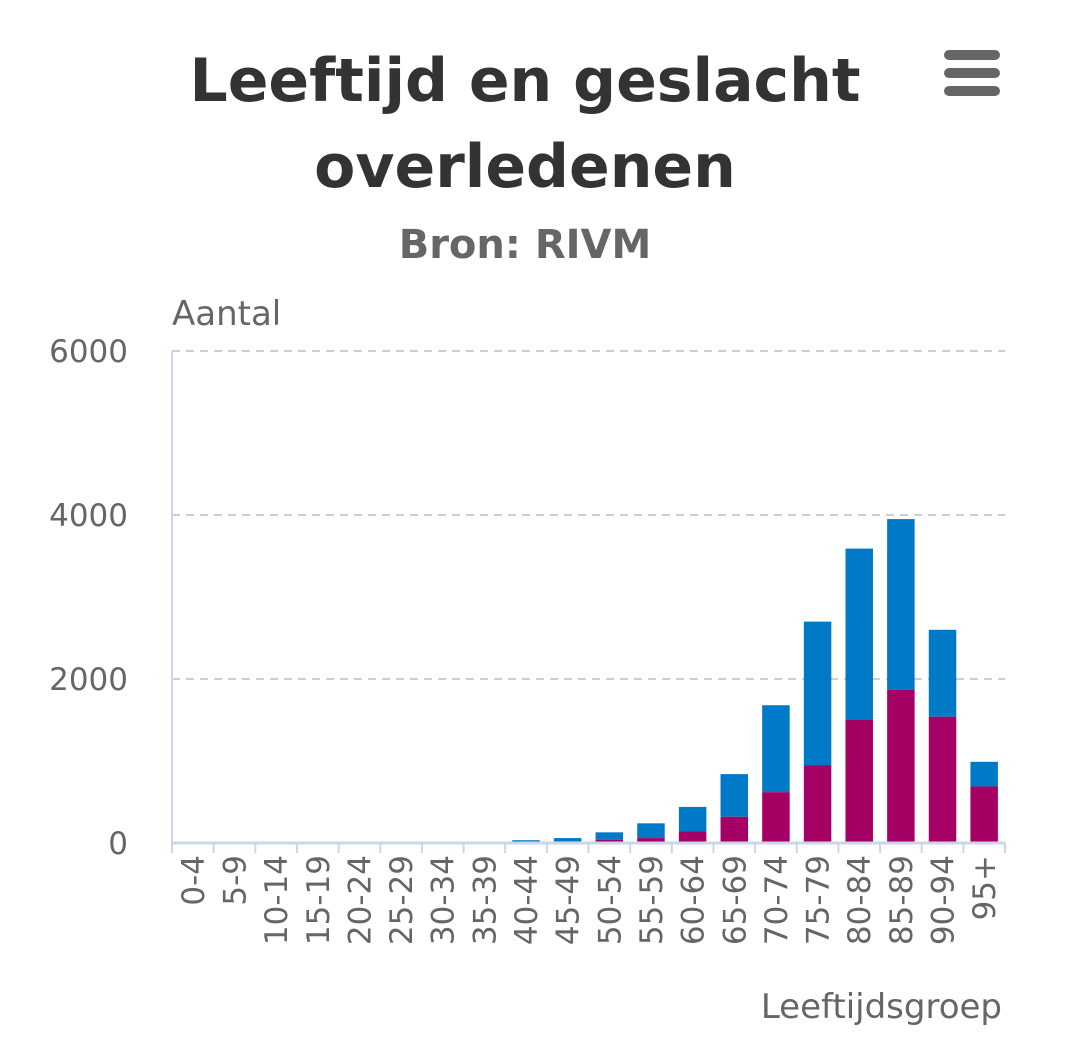 The width and height of the screenshot is (1080, 1060). Describe the element at coordinates (902, 900) in the screenshot. I see `x-tick-label: 85-89` at that location.